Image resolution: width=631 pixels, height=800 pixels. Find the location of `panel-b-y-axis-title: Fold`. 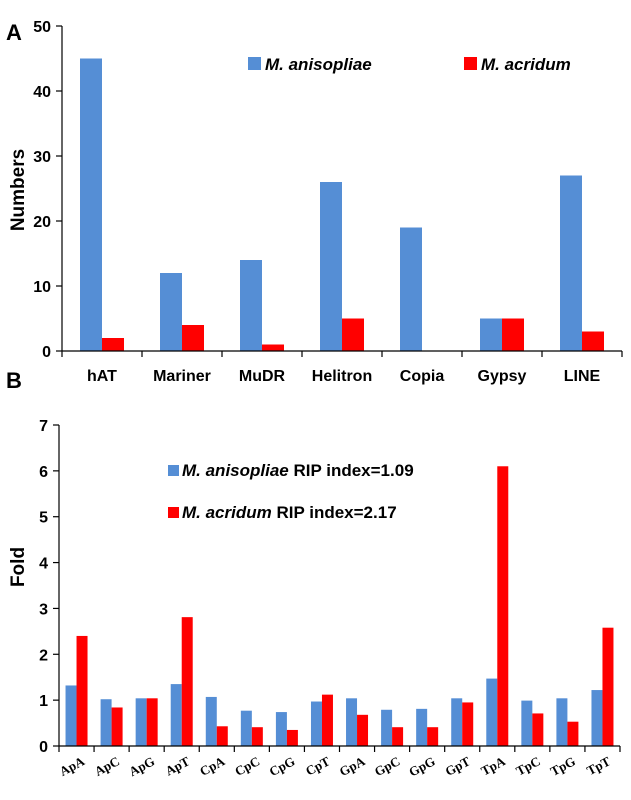

panel-b-y-axis-title: Fold is located at coordinates (18, 567).